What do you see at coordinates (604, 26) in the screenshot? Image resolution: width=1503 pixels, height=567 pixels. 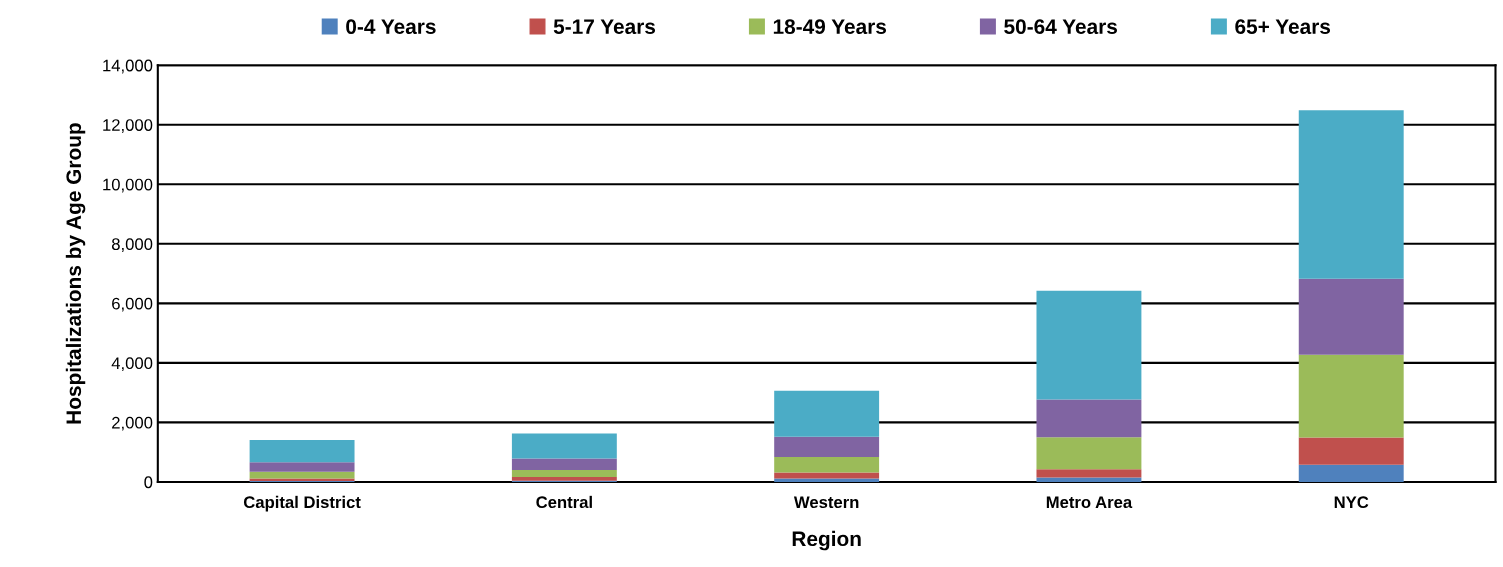 I see `legend-label: 5-17 Years` at bounding box center [604, 26].